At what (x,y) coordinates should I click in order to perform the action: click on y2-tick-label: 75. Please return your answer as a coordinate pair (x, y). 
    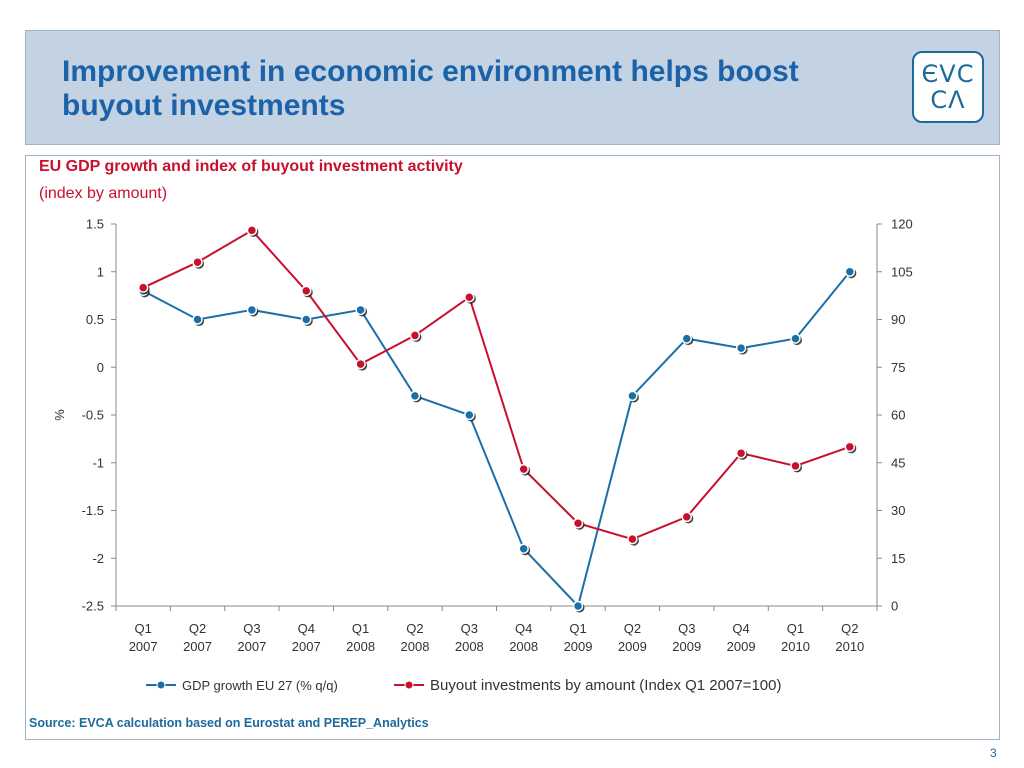
    Looking at the image, I should click on (898, 367).